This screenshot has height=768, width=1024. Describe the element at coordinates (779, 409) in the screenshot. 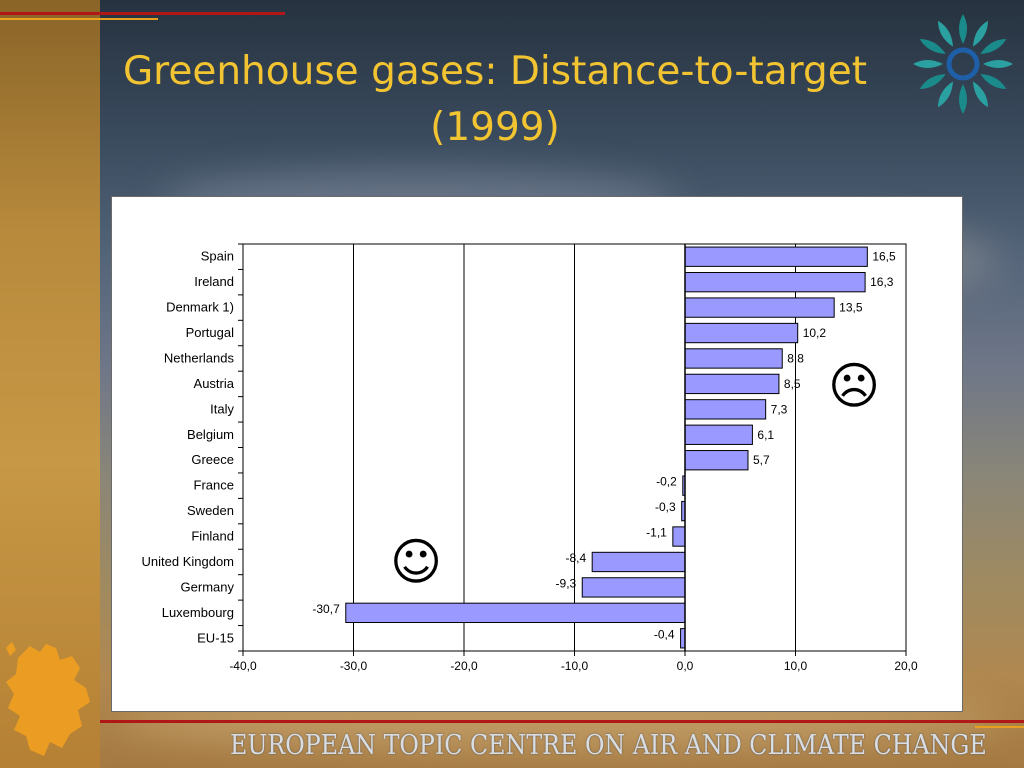

I see `data-label: 7,3` at that location.